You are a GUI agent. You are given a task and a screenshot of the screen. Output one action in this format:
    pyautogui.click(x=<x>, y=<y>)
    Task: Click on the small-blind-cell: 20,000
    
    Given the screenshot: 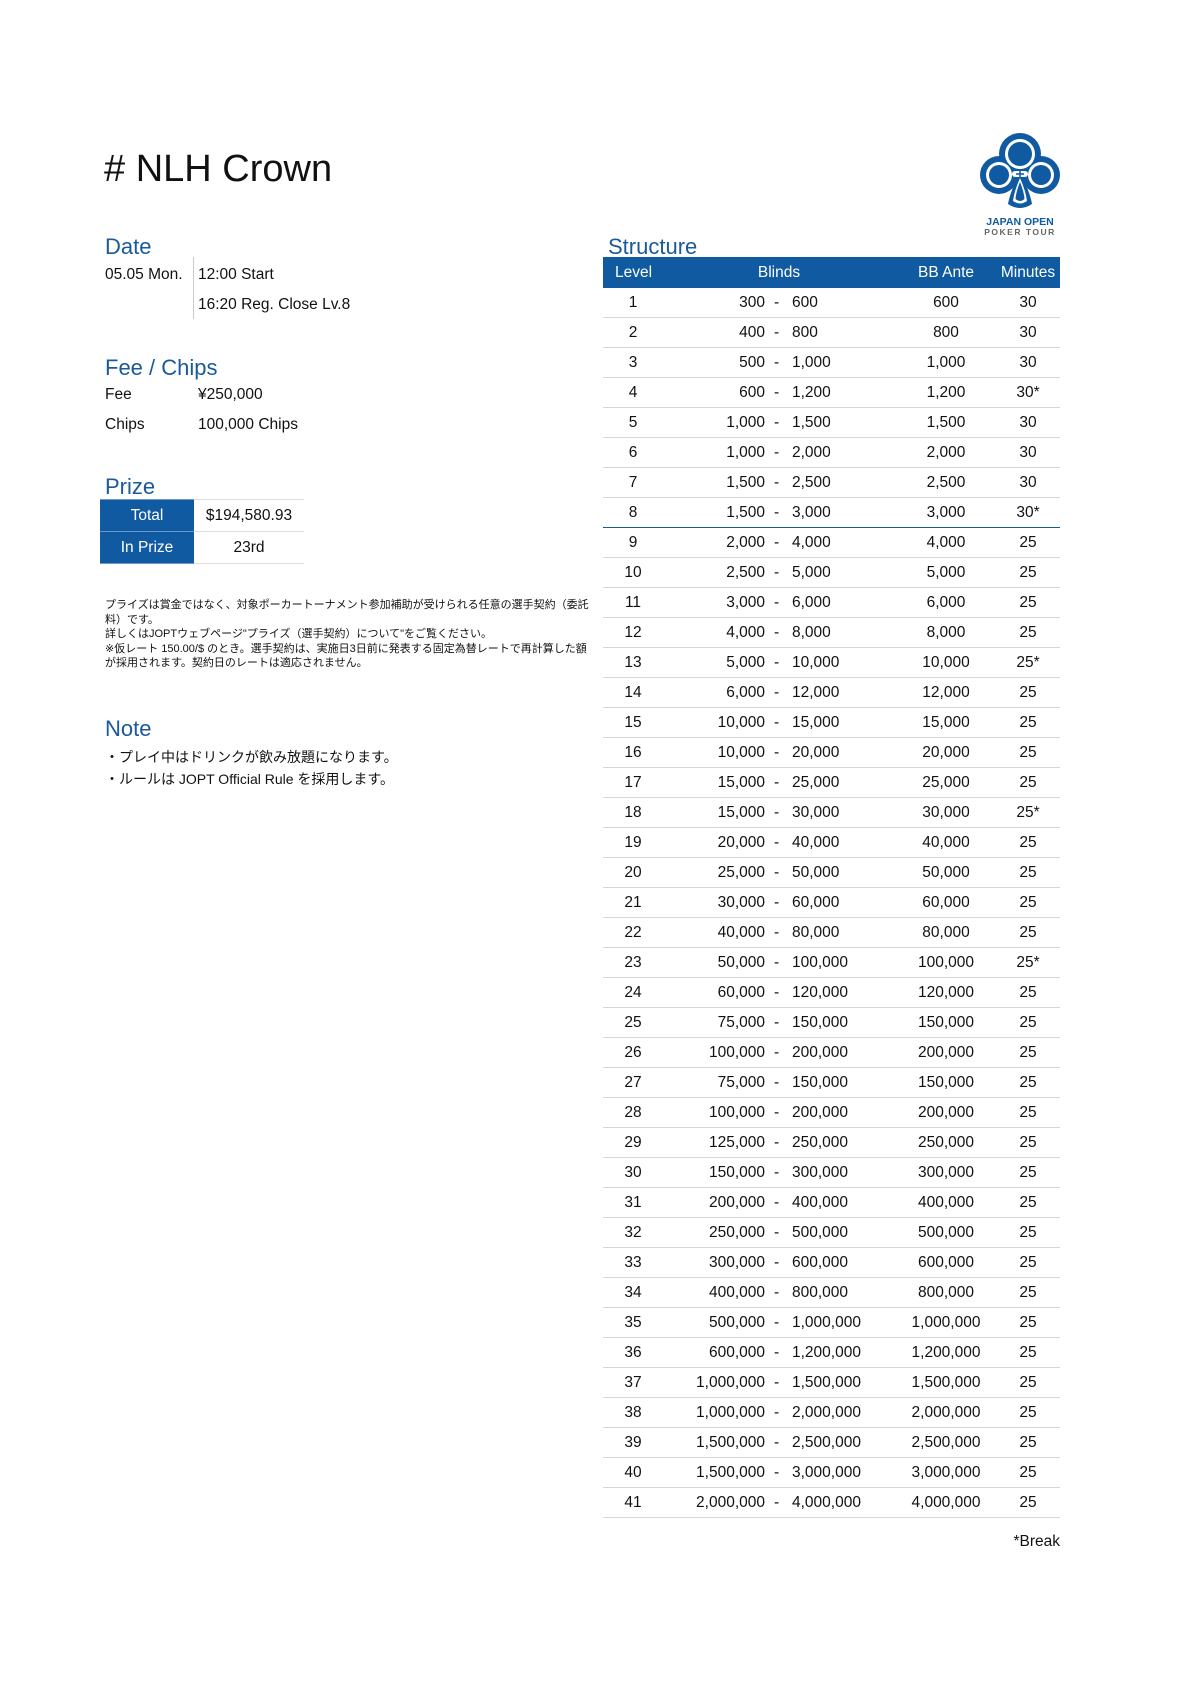 What is the action you would take?
    pyautogui.click(x=741, y=842)
    